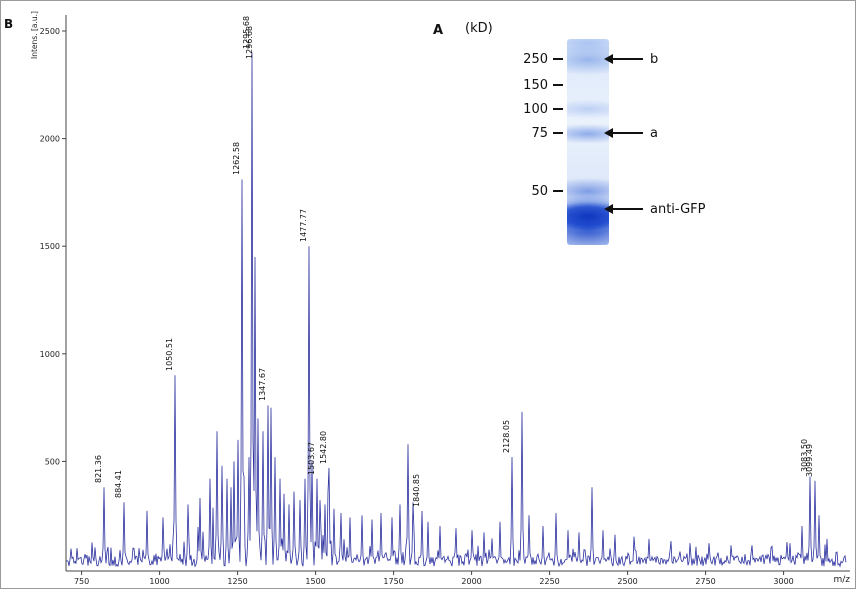 This screenshot has width=856, height=589. I want to click on band-label: b, so click(654, 59).